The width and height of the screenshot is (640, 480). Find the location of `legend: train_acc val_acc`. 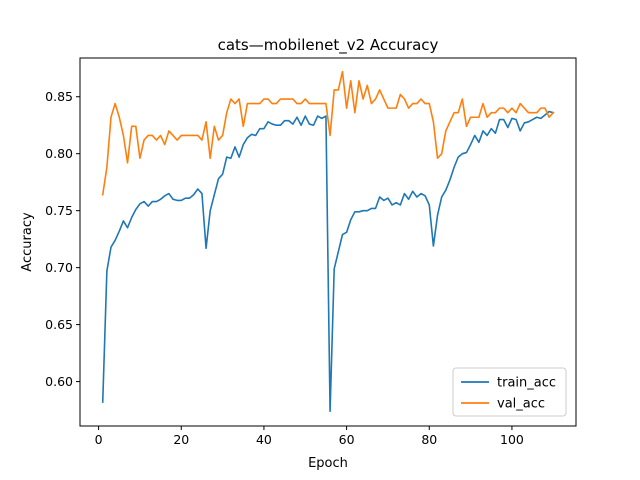

legend: train_acc val_acc is located at coordinates (509, 392).